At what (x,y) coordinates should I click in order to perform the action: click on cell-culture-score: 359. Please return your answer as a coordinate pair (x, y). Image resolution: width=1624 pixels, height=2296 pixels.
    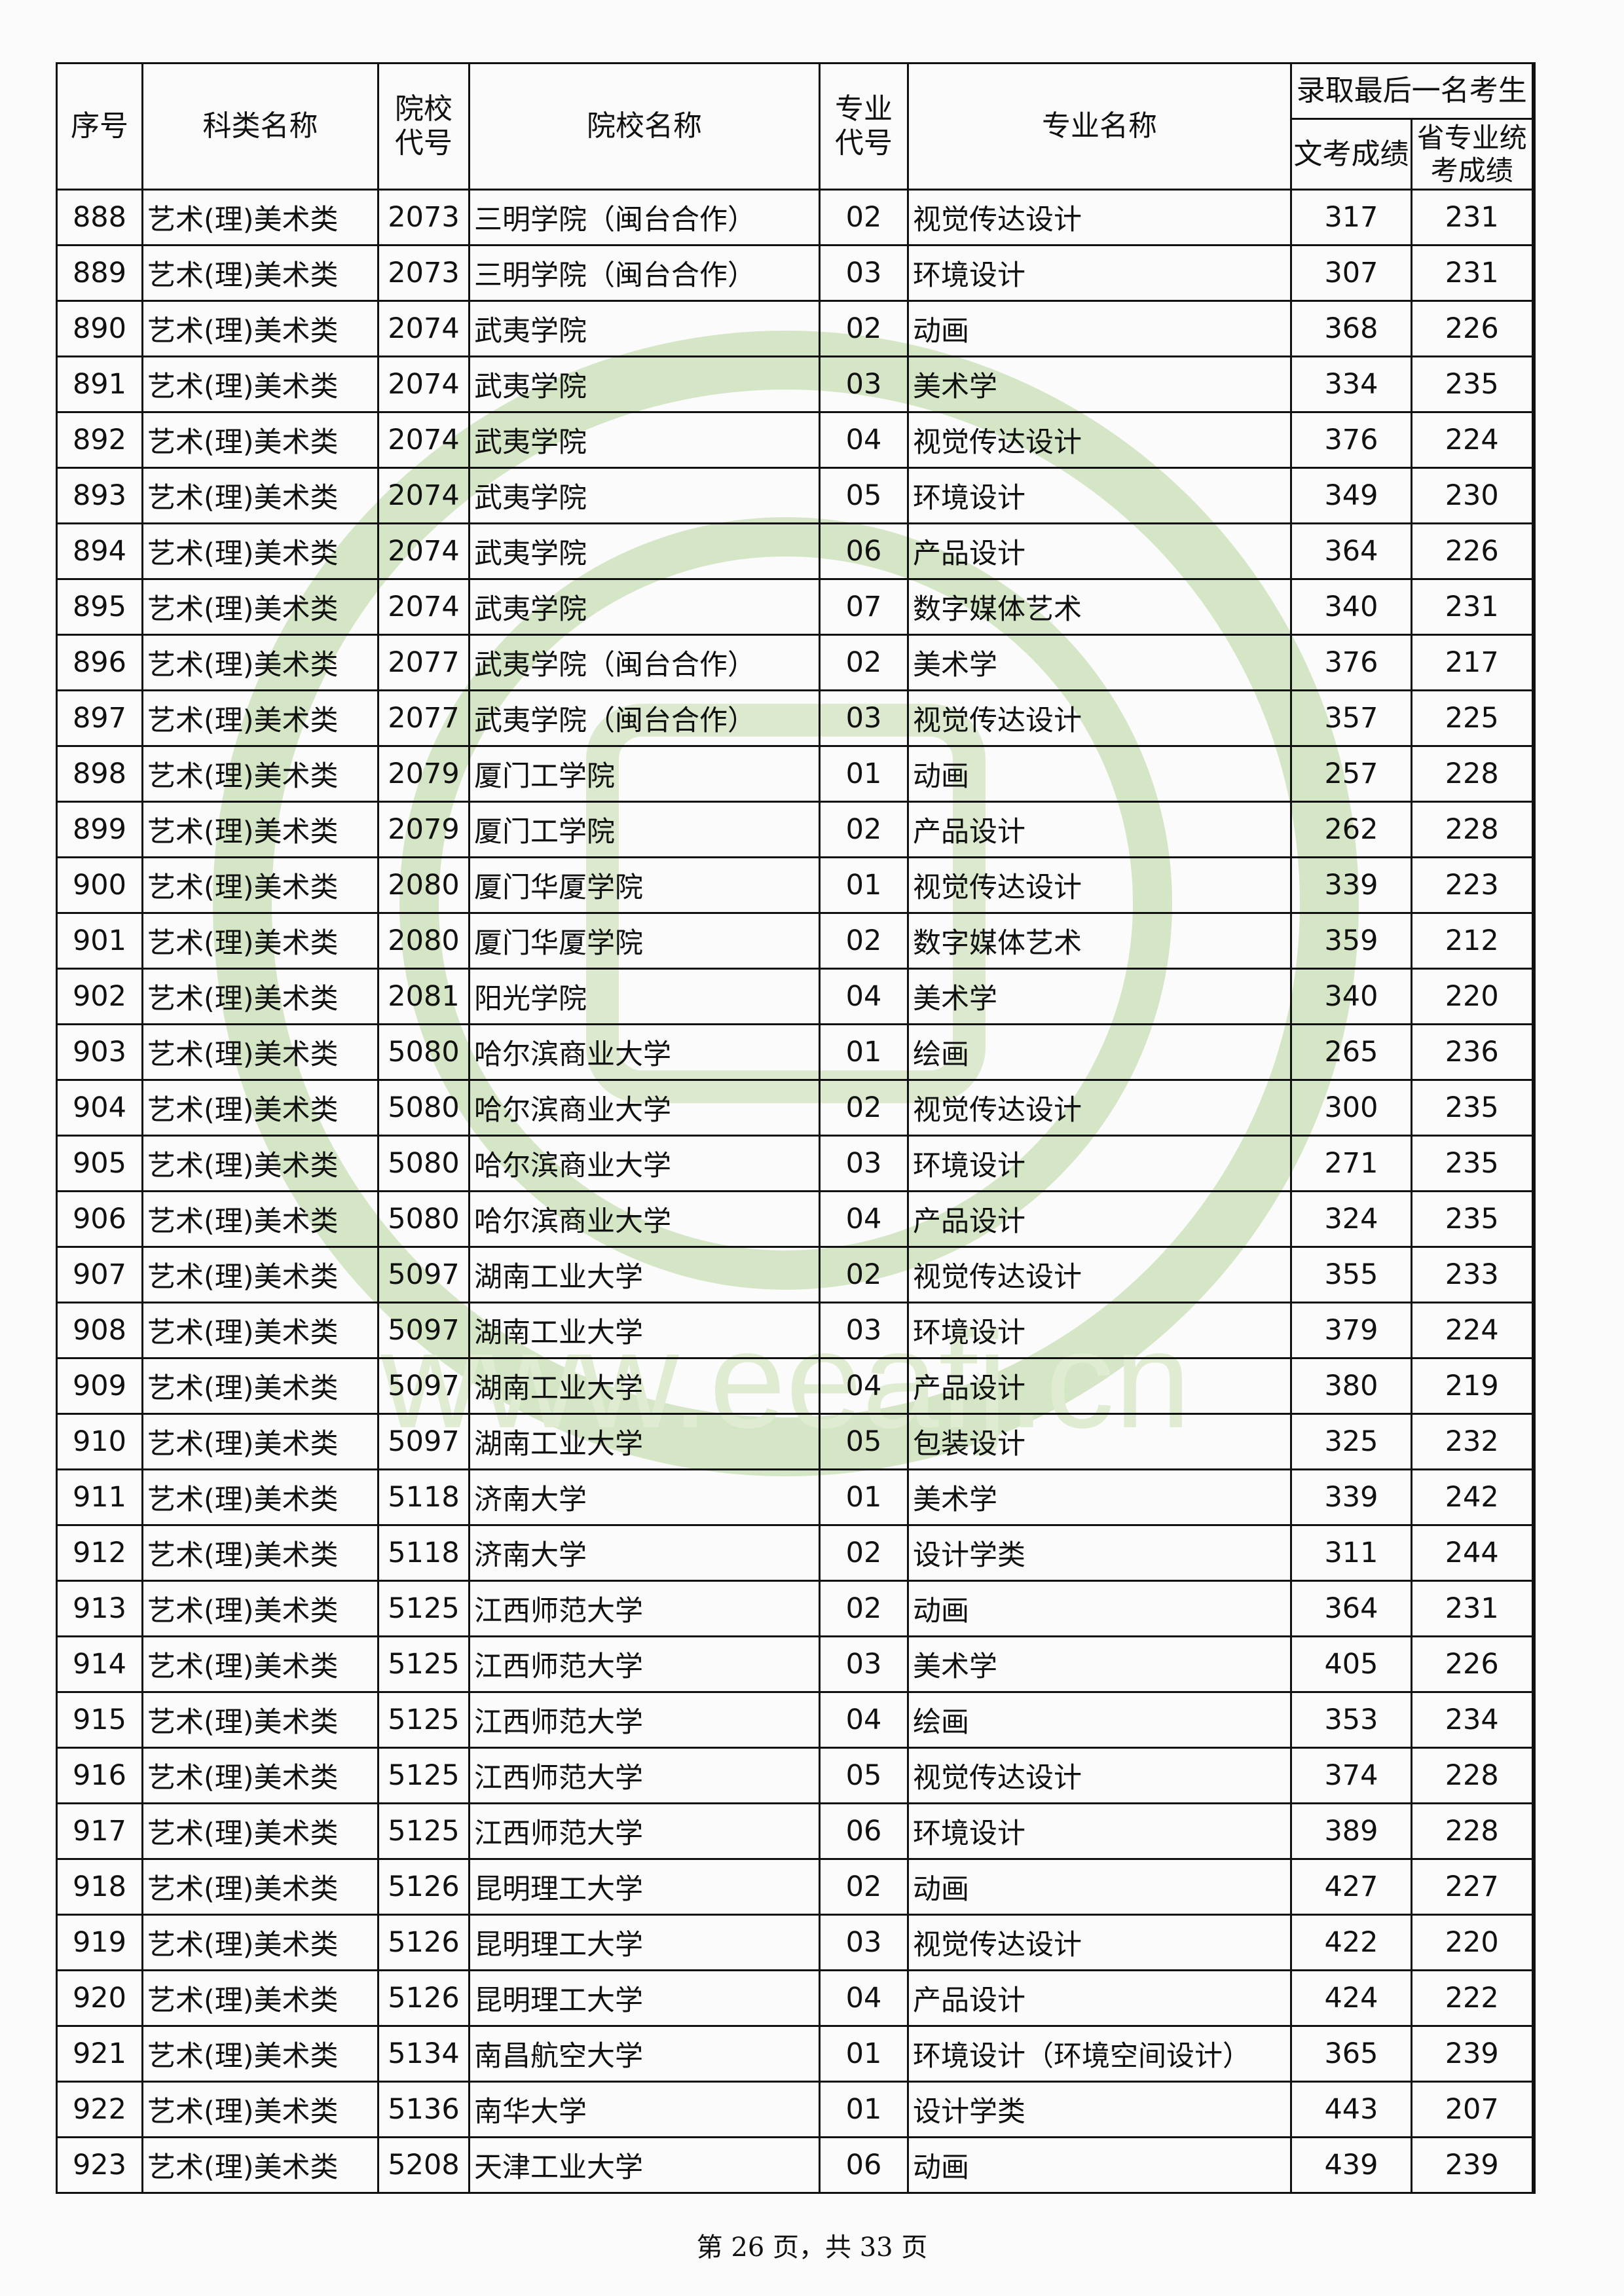
    Looking at the image, I should click on (1351, 941).